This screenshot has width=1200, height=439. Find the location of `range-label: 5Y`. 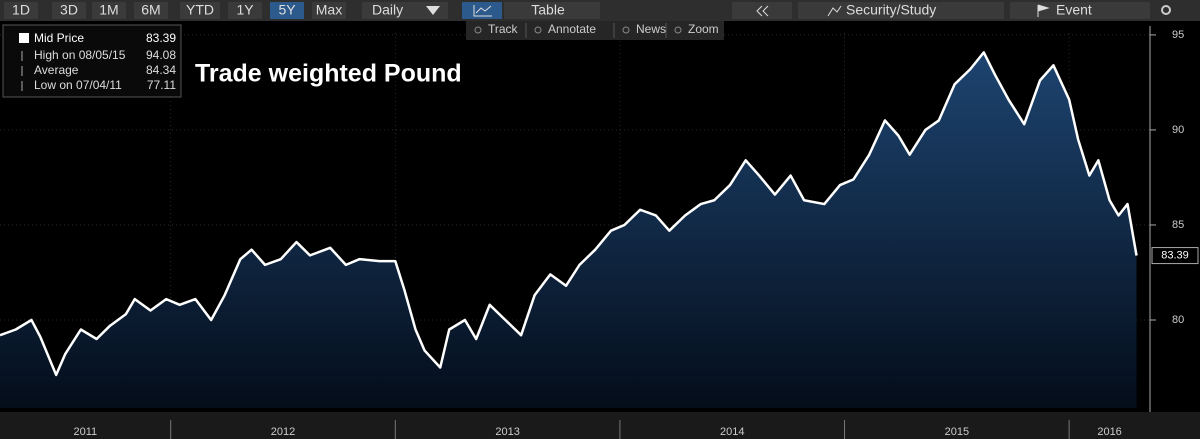

range-label: 5Y is located at coordinates (287, 10).